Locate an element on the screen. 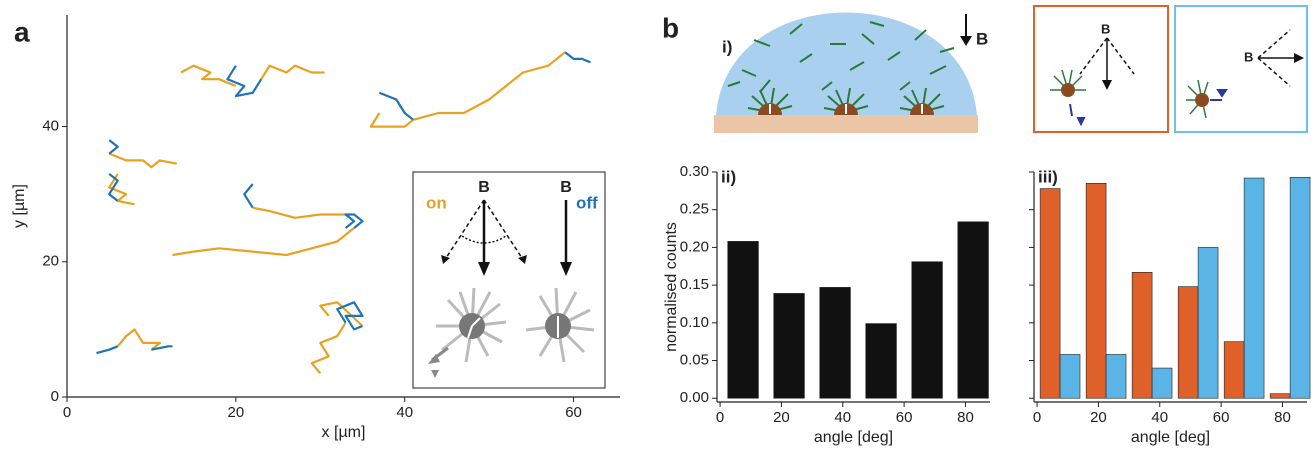 The image size is (1311, 452). y-tick-label: 0.20 is located at coordinates (694, 246).